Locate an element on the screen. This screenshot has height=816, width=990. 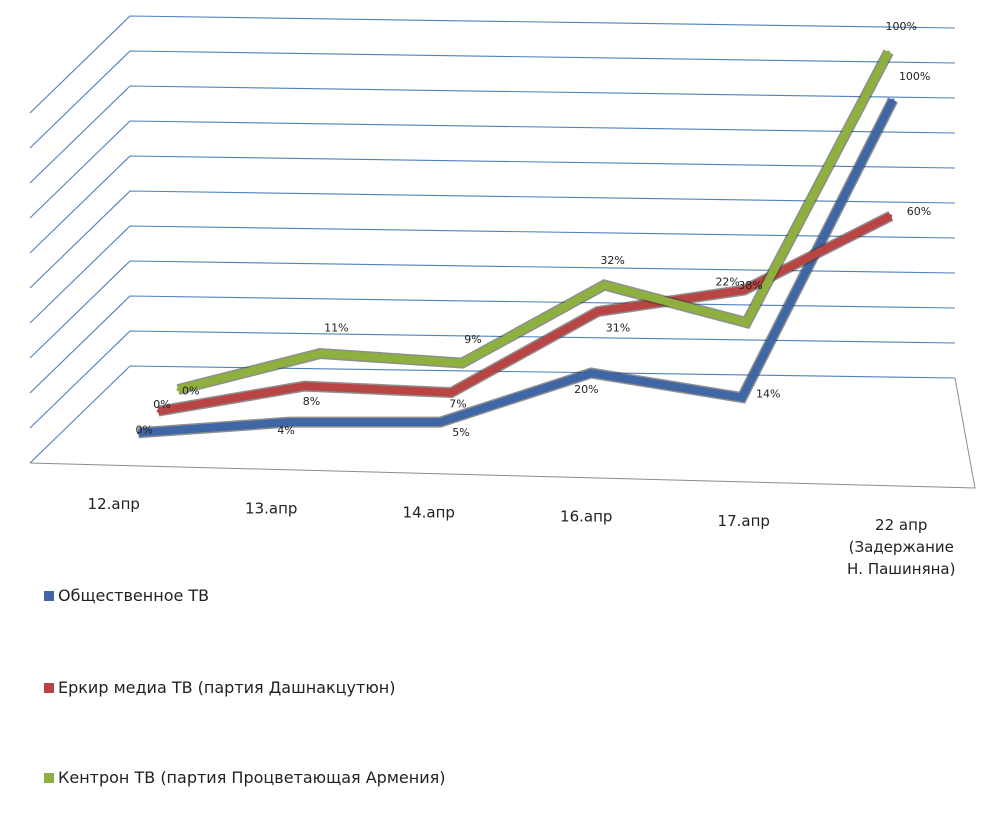
data-label: 32% is located at coordinates (612, 260).